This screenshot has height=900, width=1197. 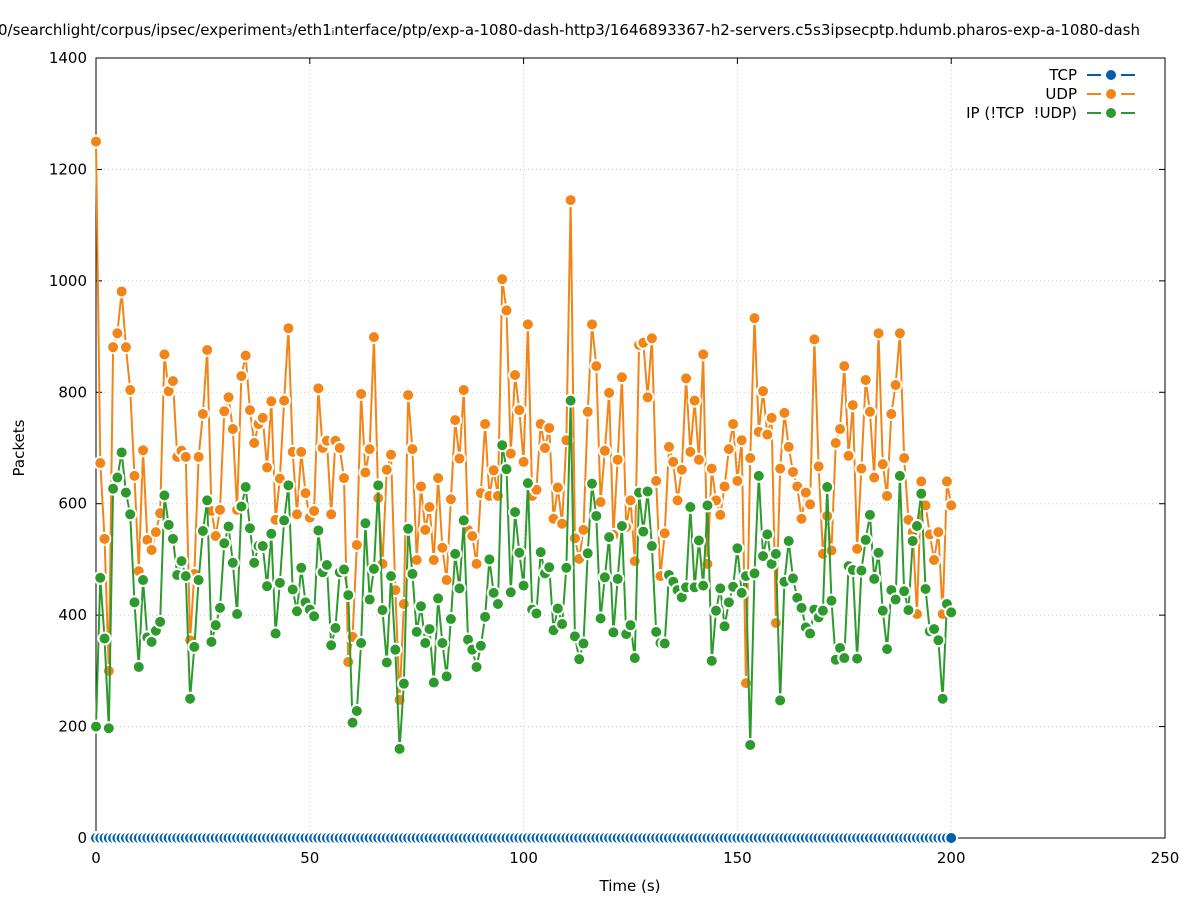 What do you see at coordinates (1111, 113) in the screenshot?
I see `legend-swatch-point` at bounding box center [1111, 113].